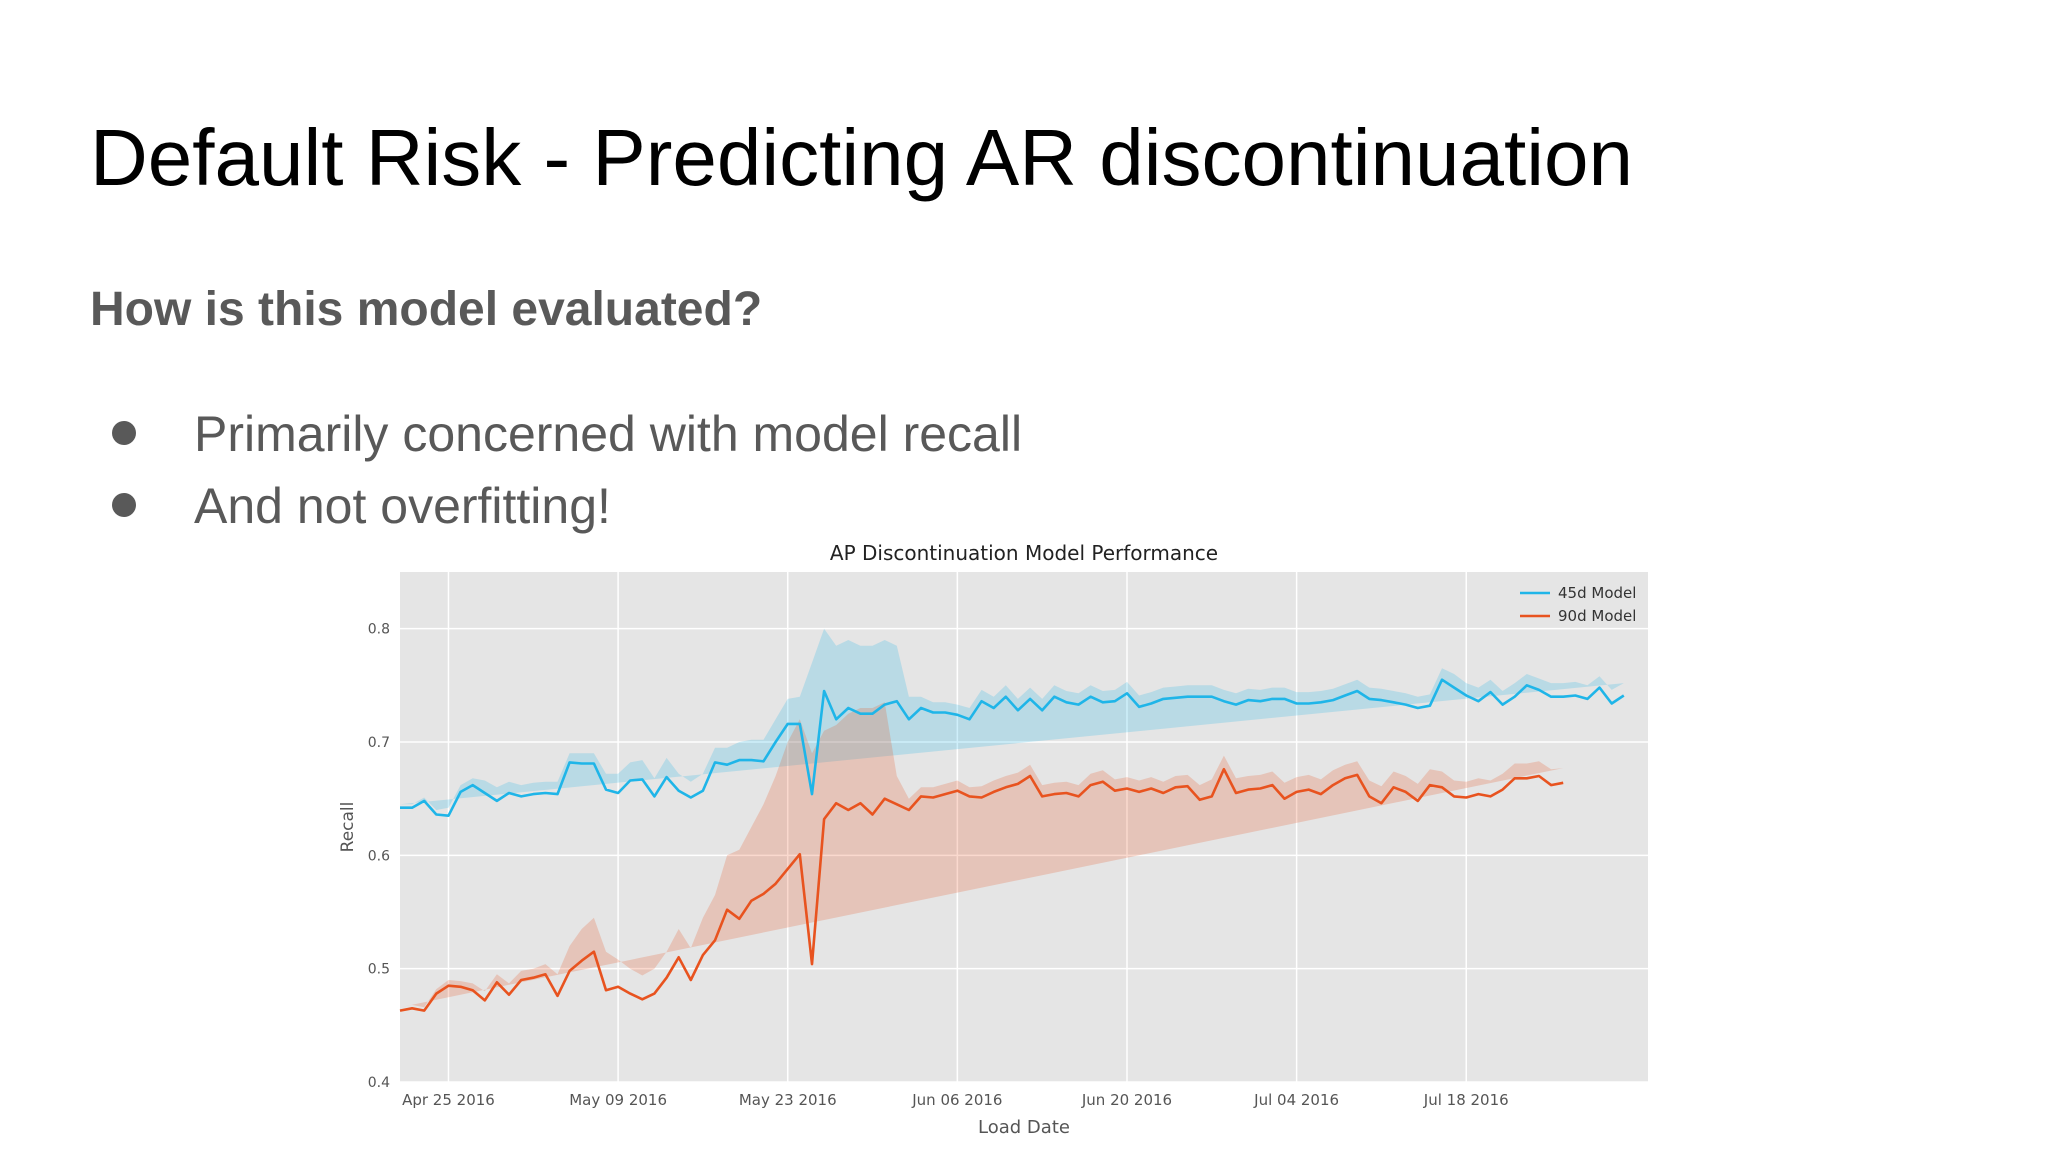 The width and height of the screenshot is (2048, 1152). Describe the element at coordinates (1578, 604) in the screenshot. I see `legend: 45d Model 90d Model` at that location.